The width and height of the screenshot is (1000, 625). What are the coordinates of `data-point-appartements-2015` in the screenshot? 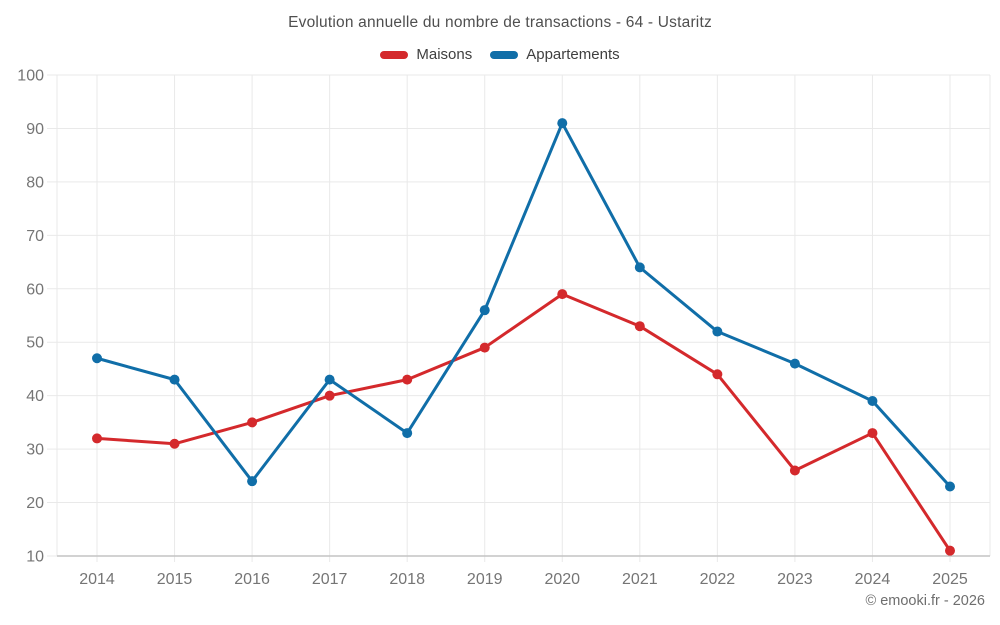 It's located at (174, 379).